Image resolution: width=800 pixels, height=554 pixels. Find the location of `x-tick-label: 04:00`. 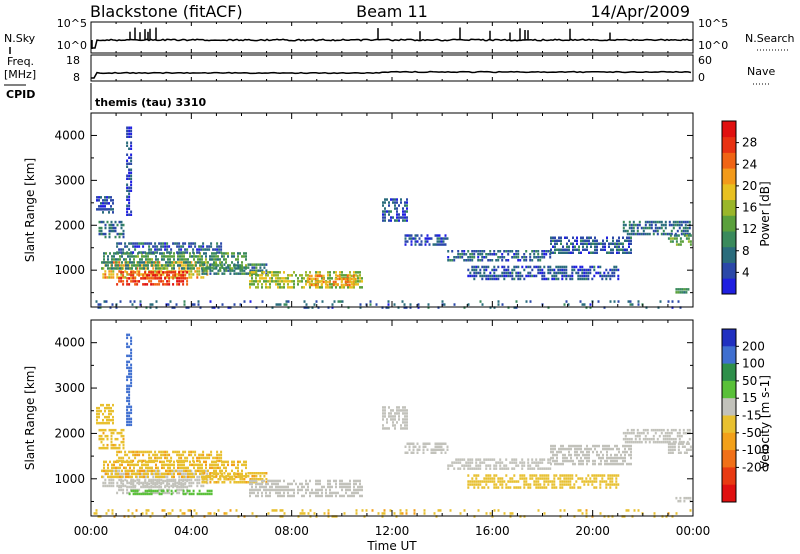

x-tick-label: 04:00 is located at coordinates (191, 531).